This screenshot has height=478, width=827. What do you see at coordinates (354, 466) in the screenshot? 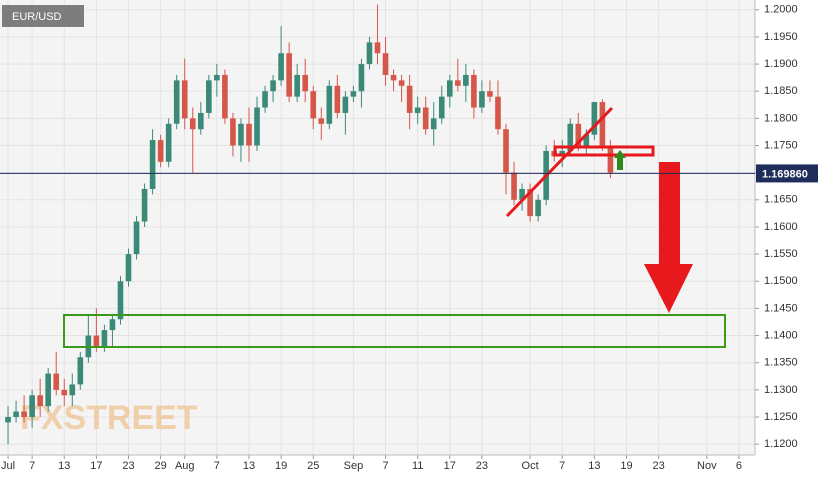
I see `x-tick-label: Sep` at bounding box center [354, 466].